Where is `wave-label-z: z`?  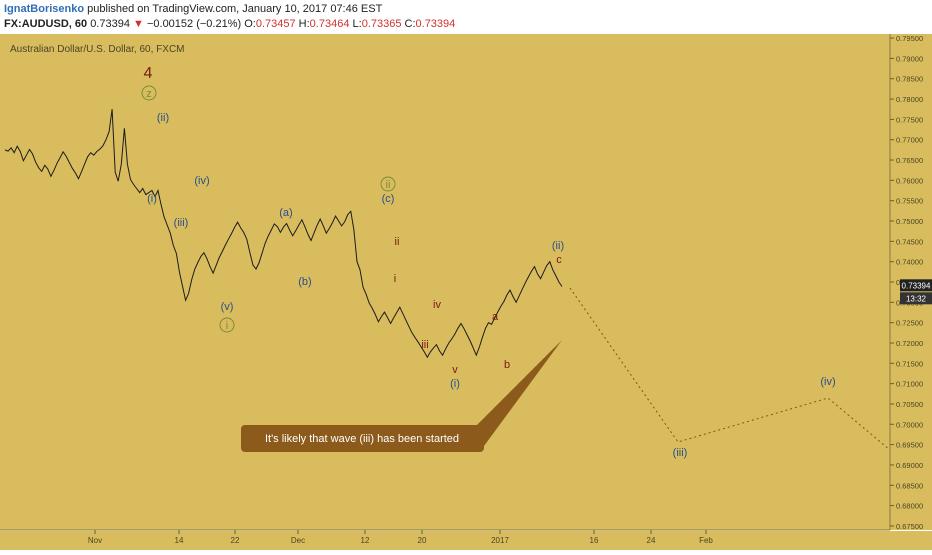 wave-label-z: z is located at coordinates (149, 94).